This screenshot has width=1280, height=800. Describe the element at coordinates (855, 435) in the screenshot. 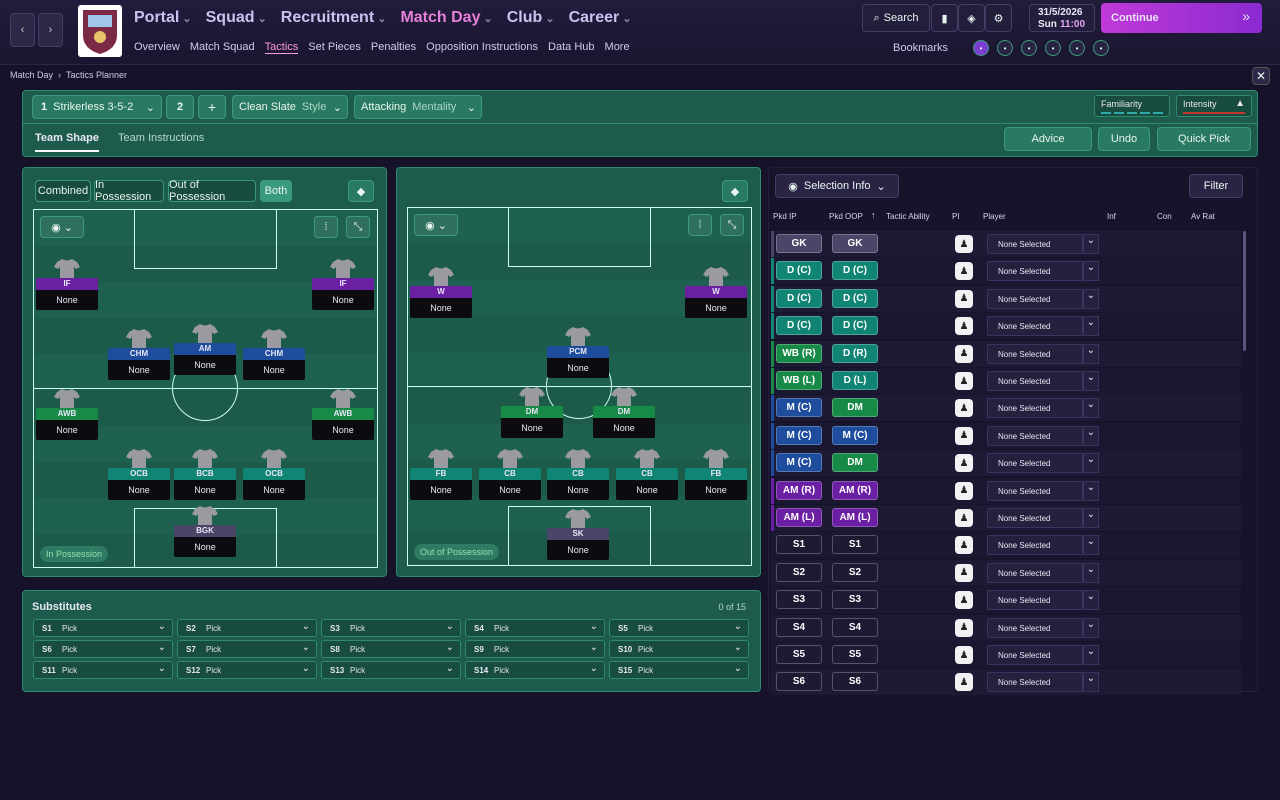

I see `oop-chip: M (C)` at that location.